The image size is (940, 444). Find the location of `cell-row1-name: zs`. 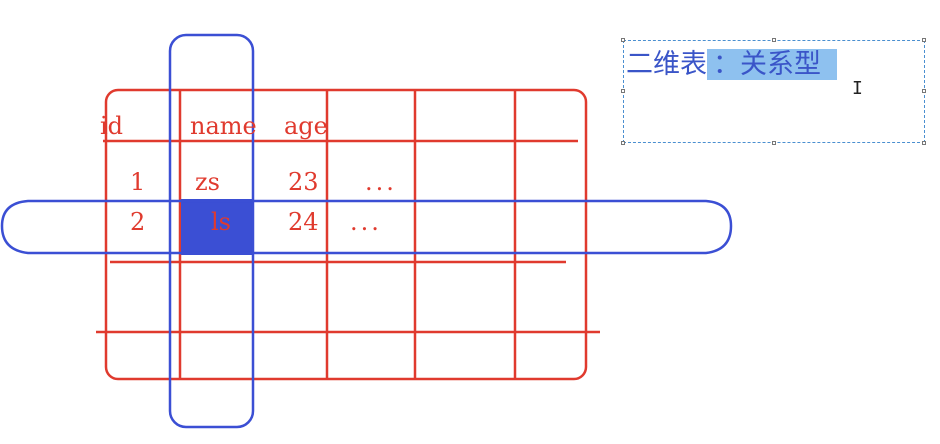

cell-row1-name: zs is located at coordinates (207, 182).